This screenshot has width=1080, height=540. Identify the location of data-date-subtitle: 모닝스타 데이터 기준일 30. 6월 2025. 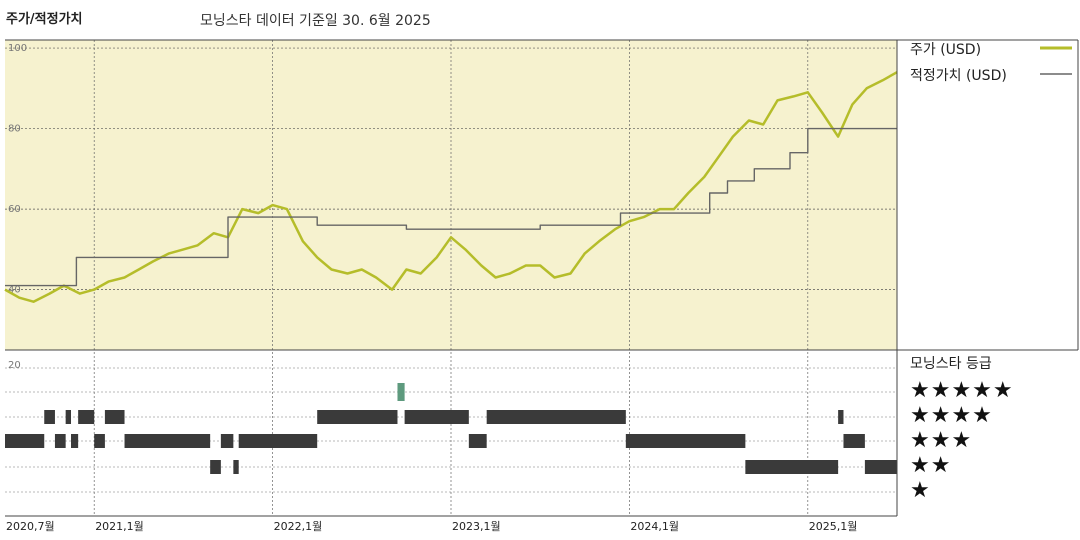
(315, 21).